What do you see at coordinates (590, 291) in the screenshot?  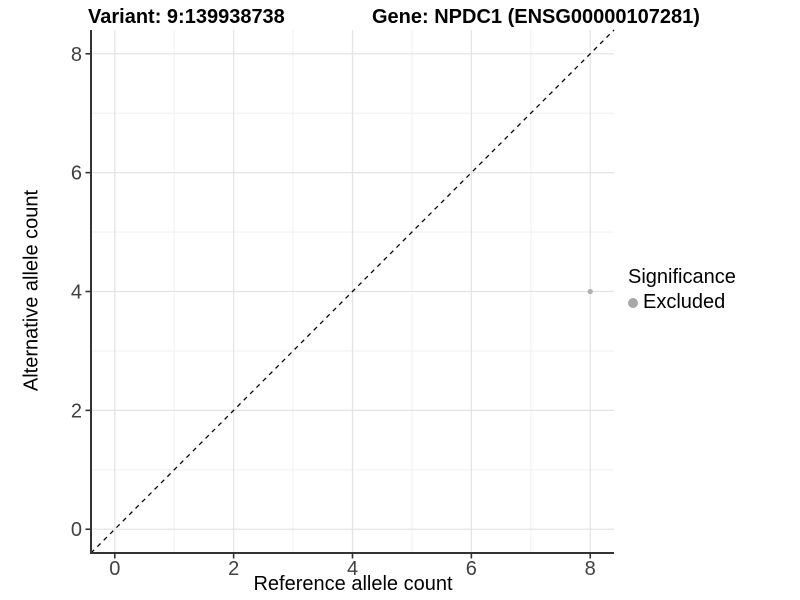 I see `data-point` at bounding box center [590, 291].